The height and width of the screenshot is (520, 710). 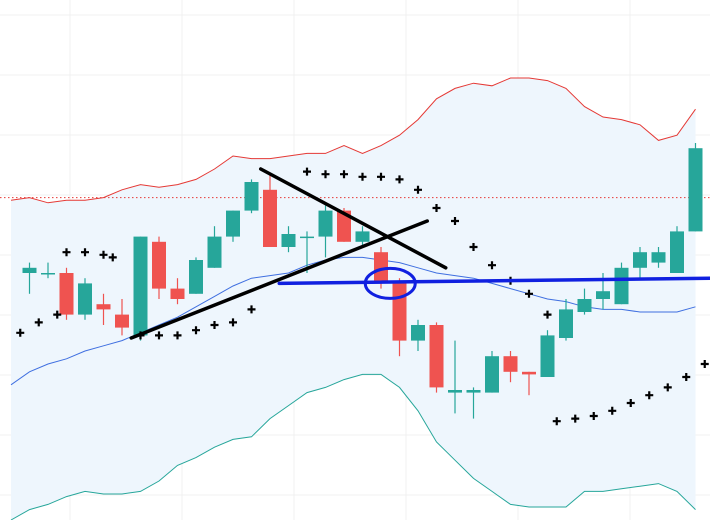 What do you see at coordinates (493, 281) in the screenshot?
I see `support-line` at bounding box center [493, 281].